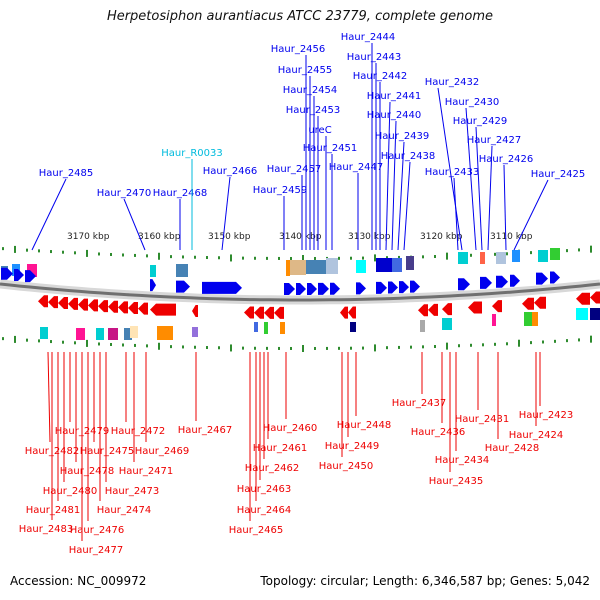  What do you see at coordinates (374, 57) in the screenshot?
I see `forward-gene-label: Haur_2443` at bounding box center [374, 57].